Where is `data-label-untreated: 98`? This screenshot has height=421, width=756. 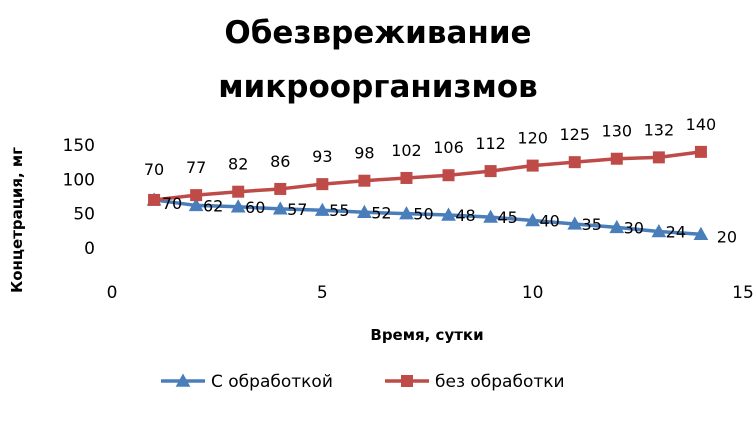 data-label-untreated: 98 is located at coordinates (364, 153).